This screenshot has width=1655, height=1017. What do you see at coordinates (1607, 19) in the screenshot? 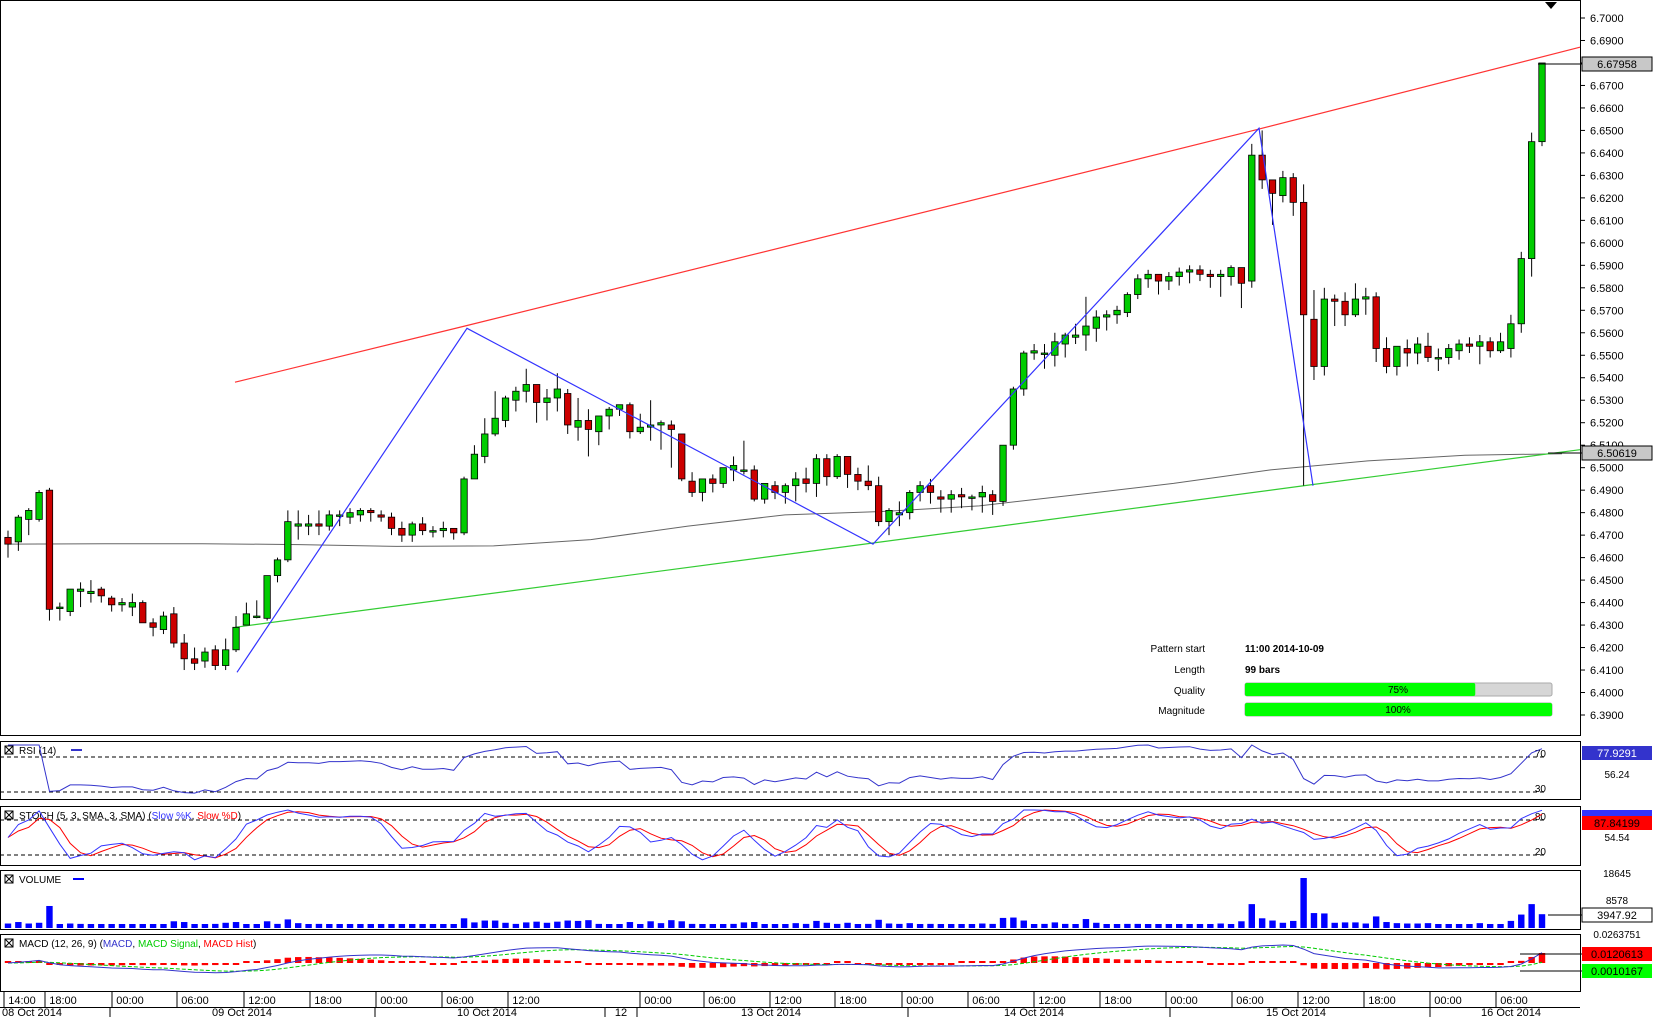
I see `price-tick-label: 6.7000` at bounding box center [1607, 19].